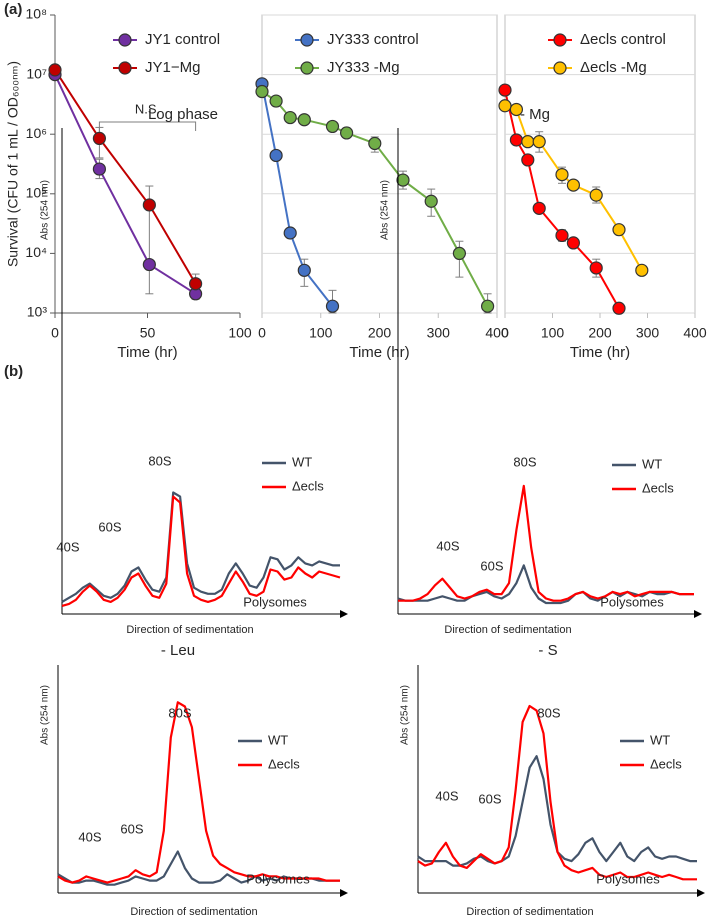 This screenshot has width=709, height=920. Describe the element at coordinates (36, 252) in the screenshot. I see `y-tick-label: 10⁴` at that location.